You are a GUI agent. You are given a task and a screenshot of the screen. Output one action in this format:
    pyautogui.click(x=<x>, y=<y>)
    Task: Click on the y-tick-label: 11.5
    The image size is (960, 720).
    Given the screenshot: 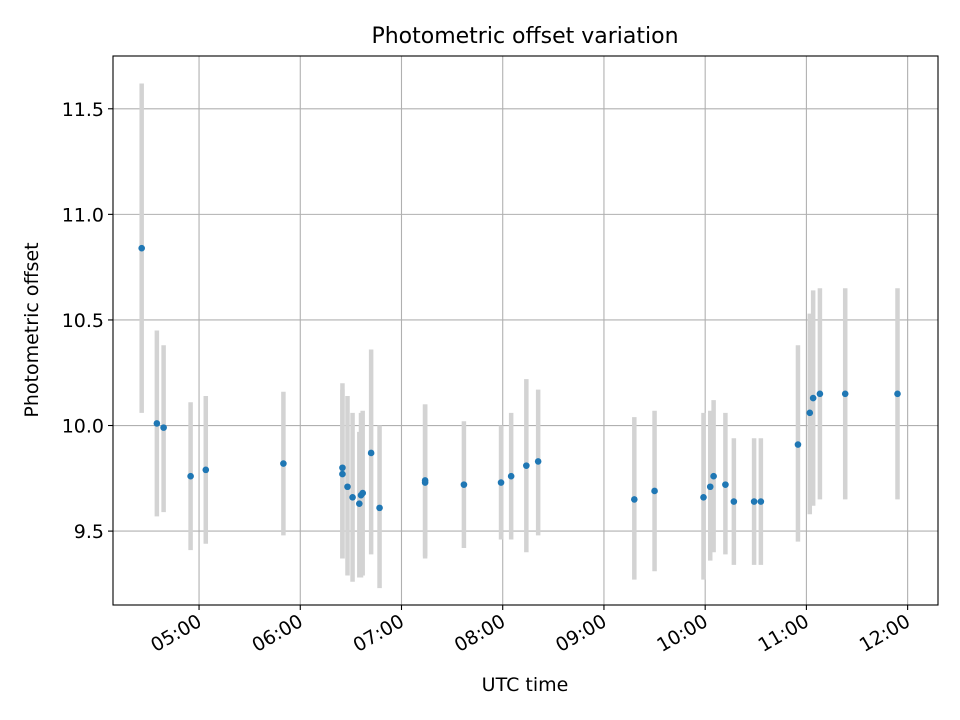 What is the action you would take?
    pyautogui.click(x=83, y=110)
    